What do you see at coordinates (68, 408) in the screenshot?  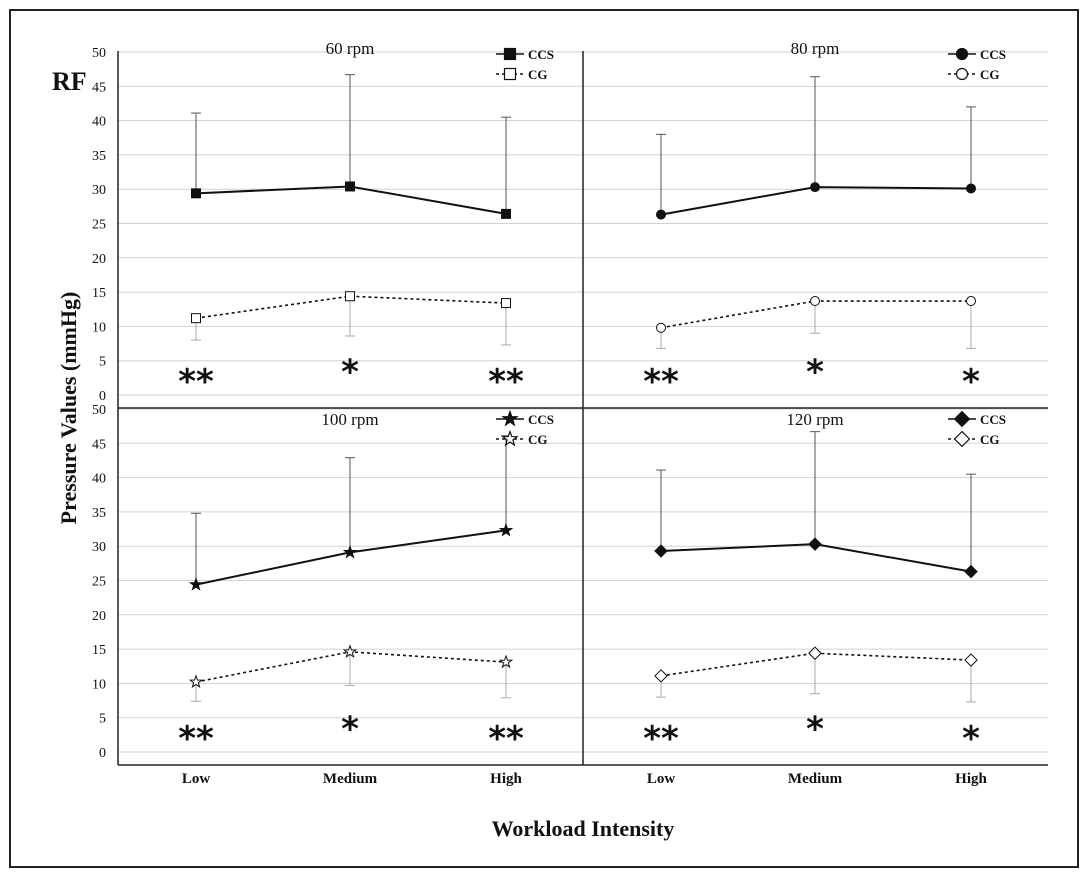 I see `y-axis-title: Pressure Values (mmHg)` at bounding box center [68, 408].